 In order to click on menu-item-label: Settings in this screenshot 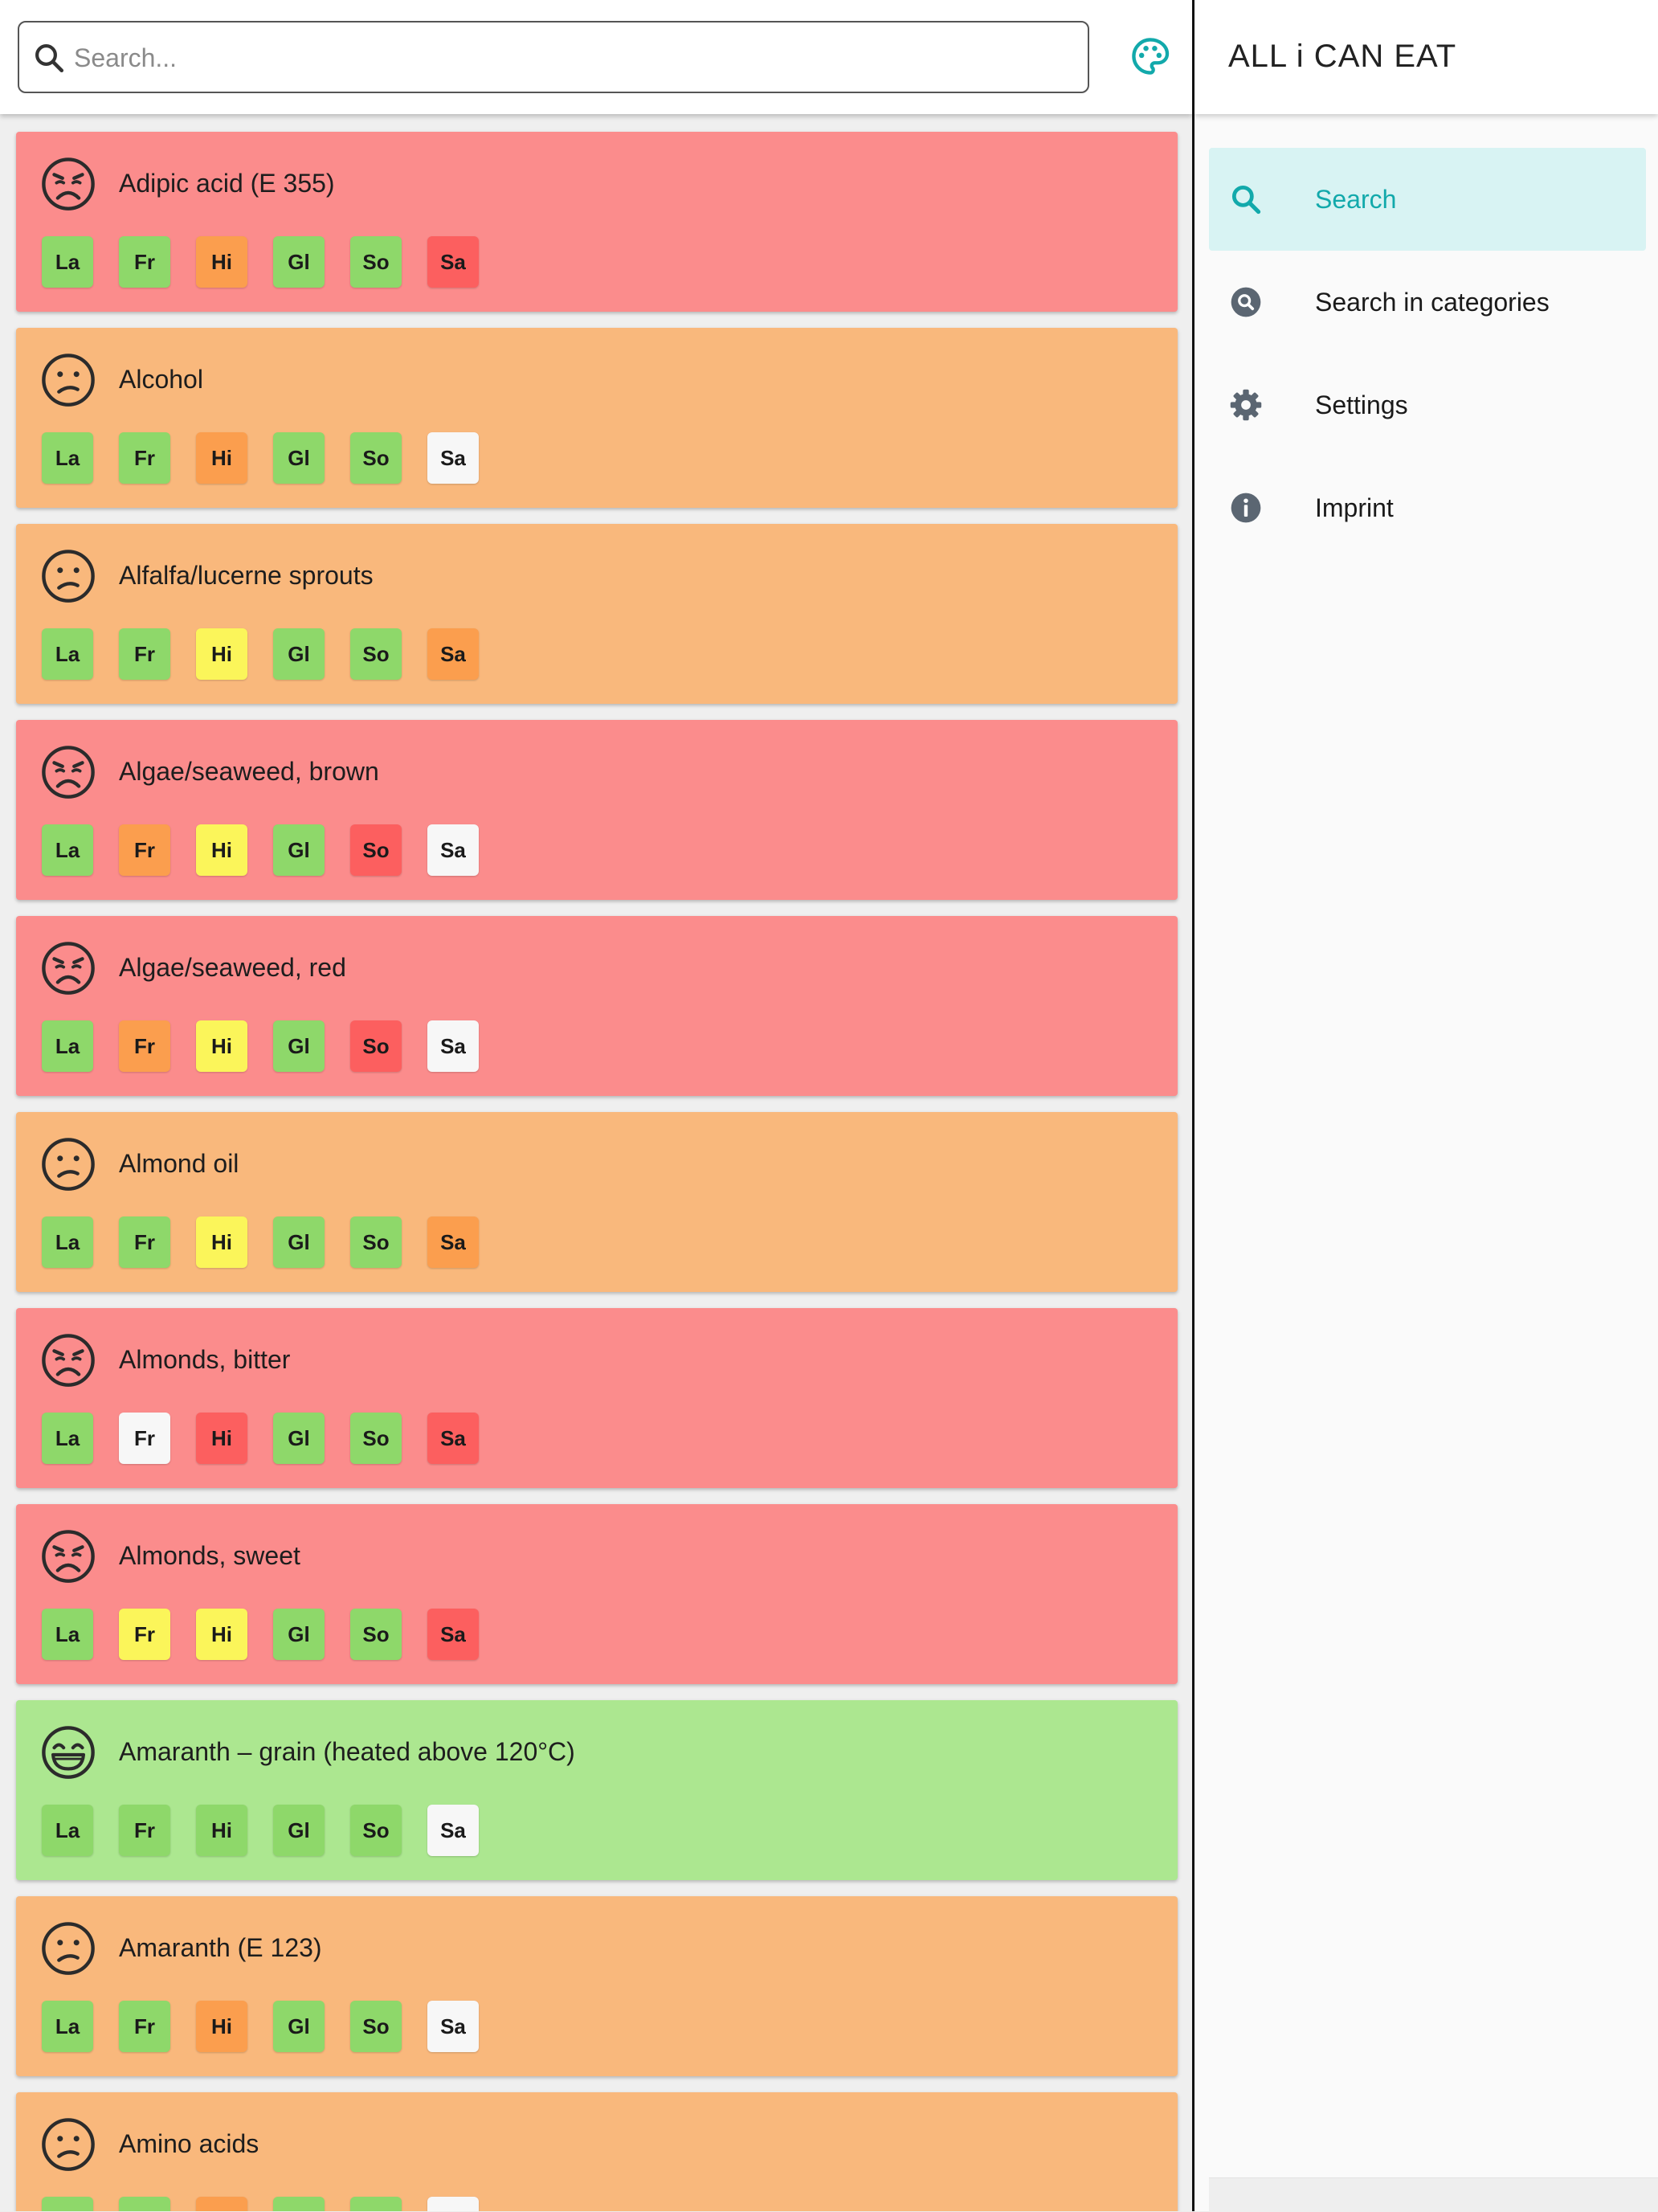, I will do `click(1361, 404)`.